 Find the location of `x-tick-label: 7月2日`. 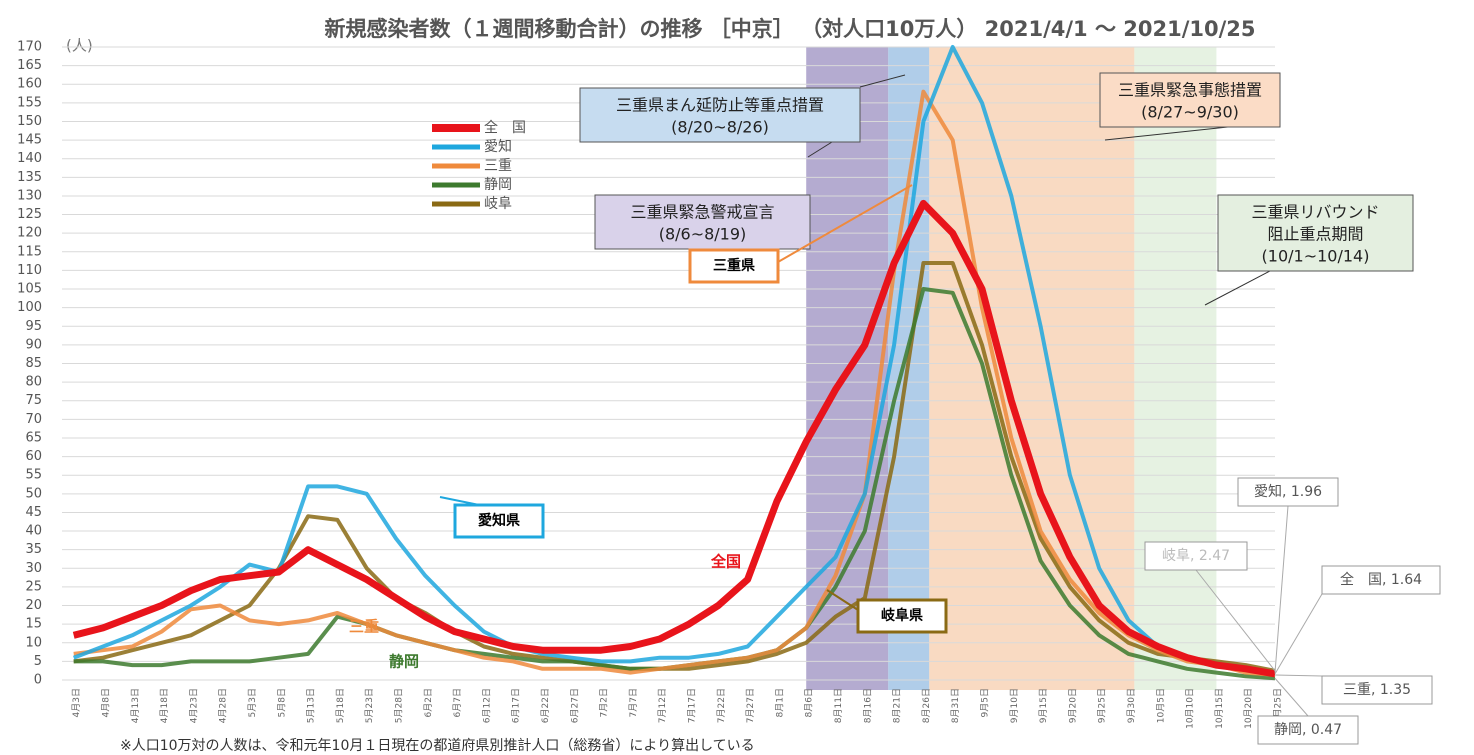

x-tick-label: 7月2日 is located at coordinates (604, 702).